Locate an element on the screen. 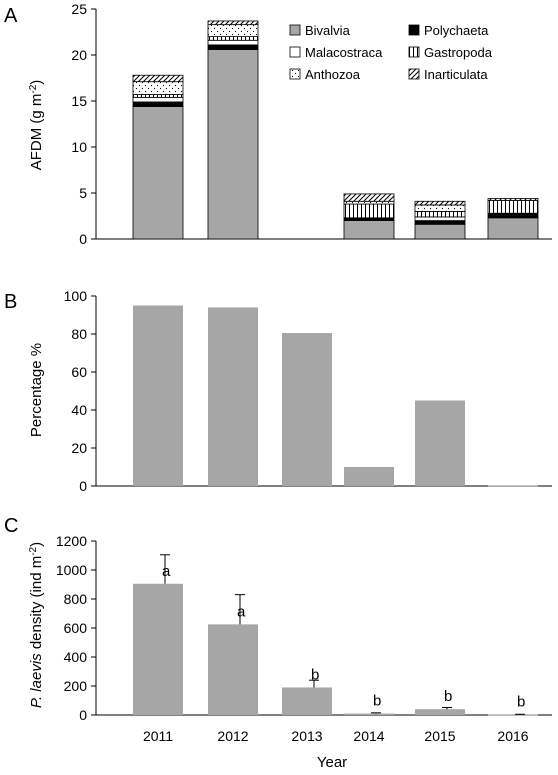  panel-c-x-tick-label: 2014 is located at coordinates (368, 736).